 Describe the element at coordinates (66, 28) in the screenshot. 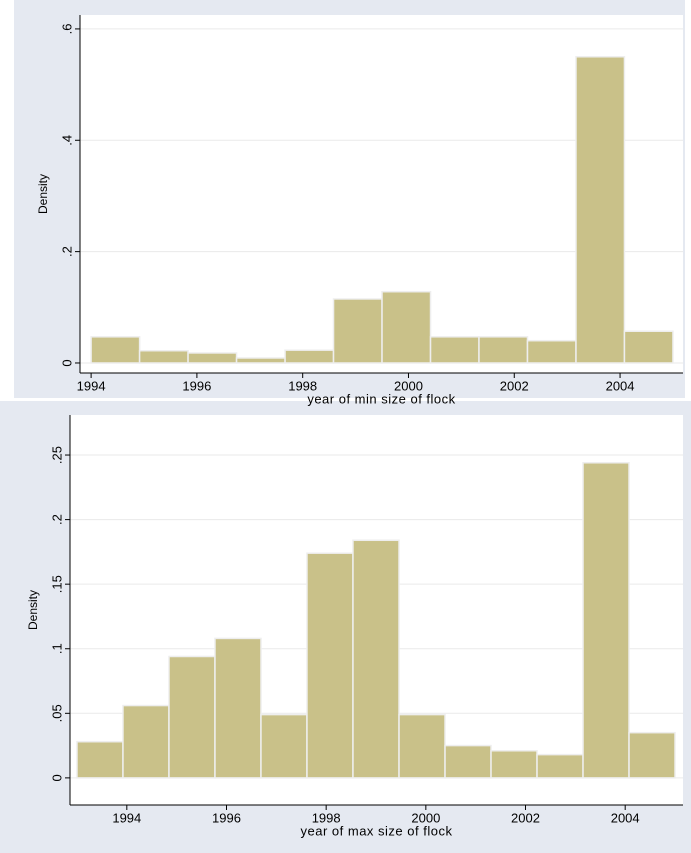

I see `y-tick-label: .6` at that location.